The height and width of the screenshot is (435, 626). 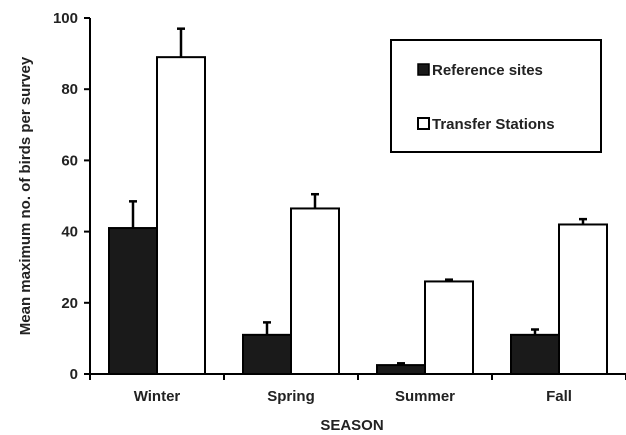 I want to click on x-tick-label-spring: Spring, so click(x=291, y=396).